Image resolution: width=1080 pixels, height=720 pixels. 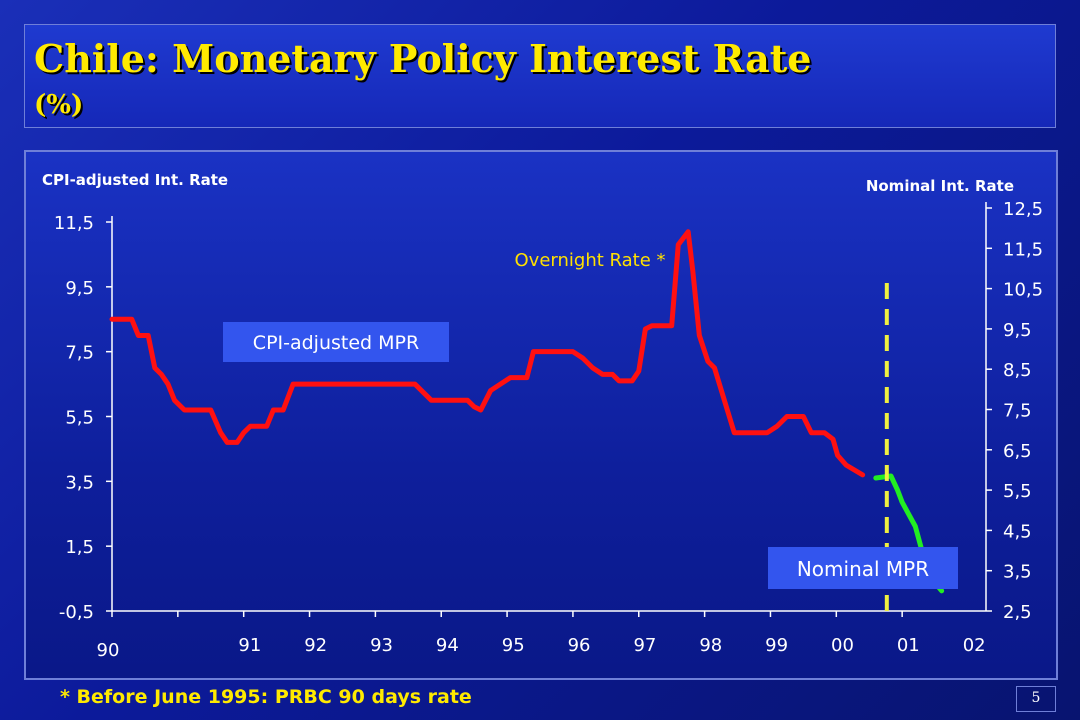 What do you see at coordinates (1023, 290) in the screenshot?
I see `right-tick-label: 10,5` at bounding box center [1023, 290].